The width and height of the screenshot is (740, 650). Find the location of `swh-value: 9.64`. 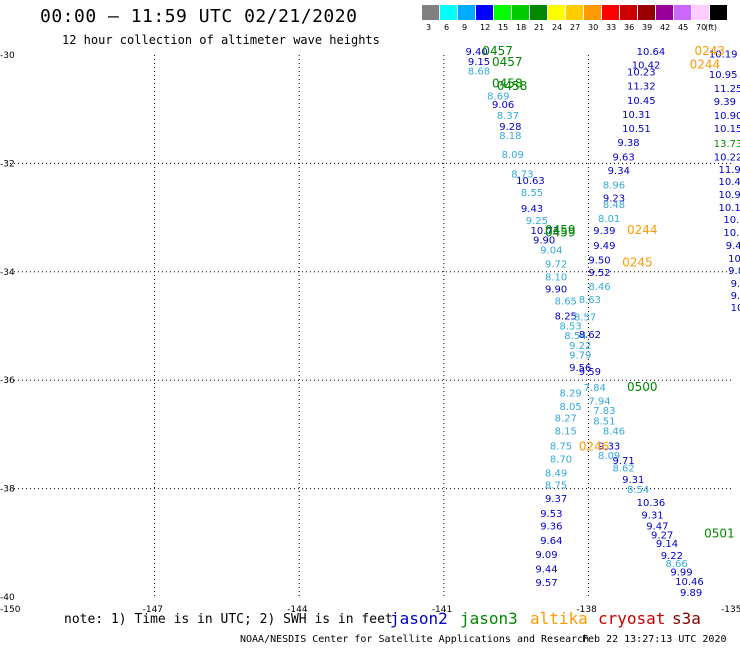

swh-value: 9.64 is located at coordinates (551, 541).